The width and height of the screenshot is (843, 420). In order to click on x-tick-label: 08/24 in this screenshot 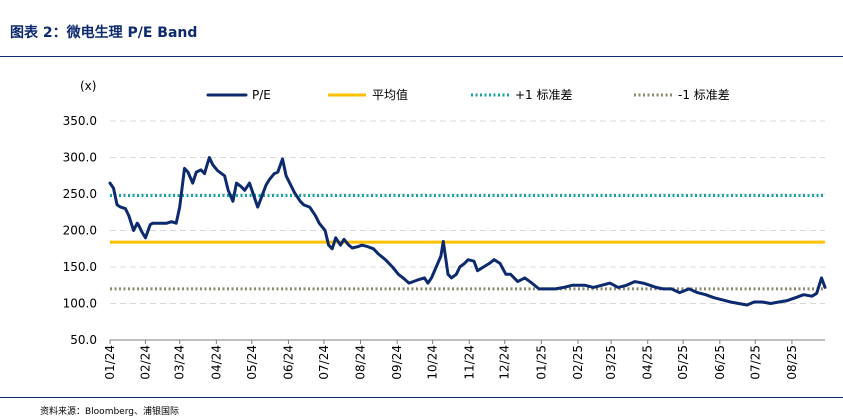, I will do `click(361, 362)`.